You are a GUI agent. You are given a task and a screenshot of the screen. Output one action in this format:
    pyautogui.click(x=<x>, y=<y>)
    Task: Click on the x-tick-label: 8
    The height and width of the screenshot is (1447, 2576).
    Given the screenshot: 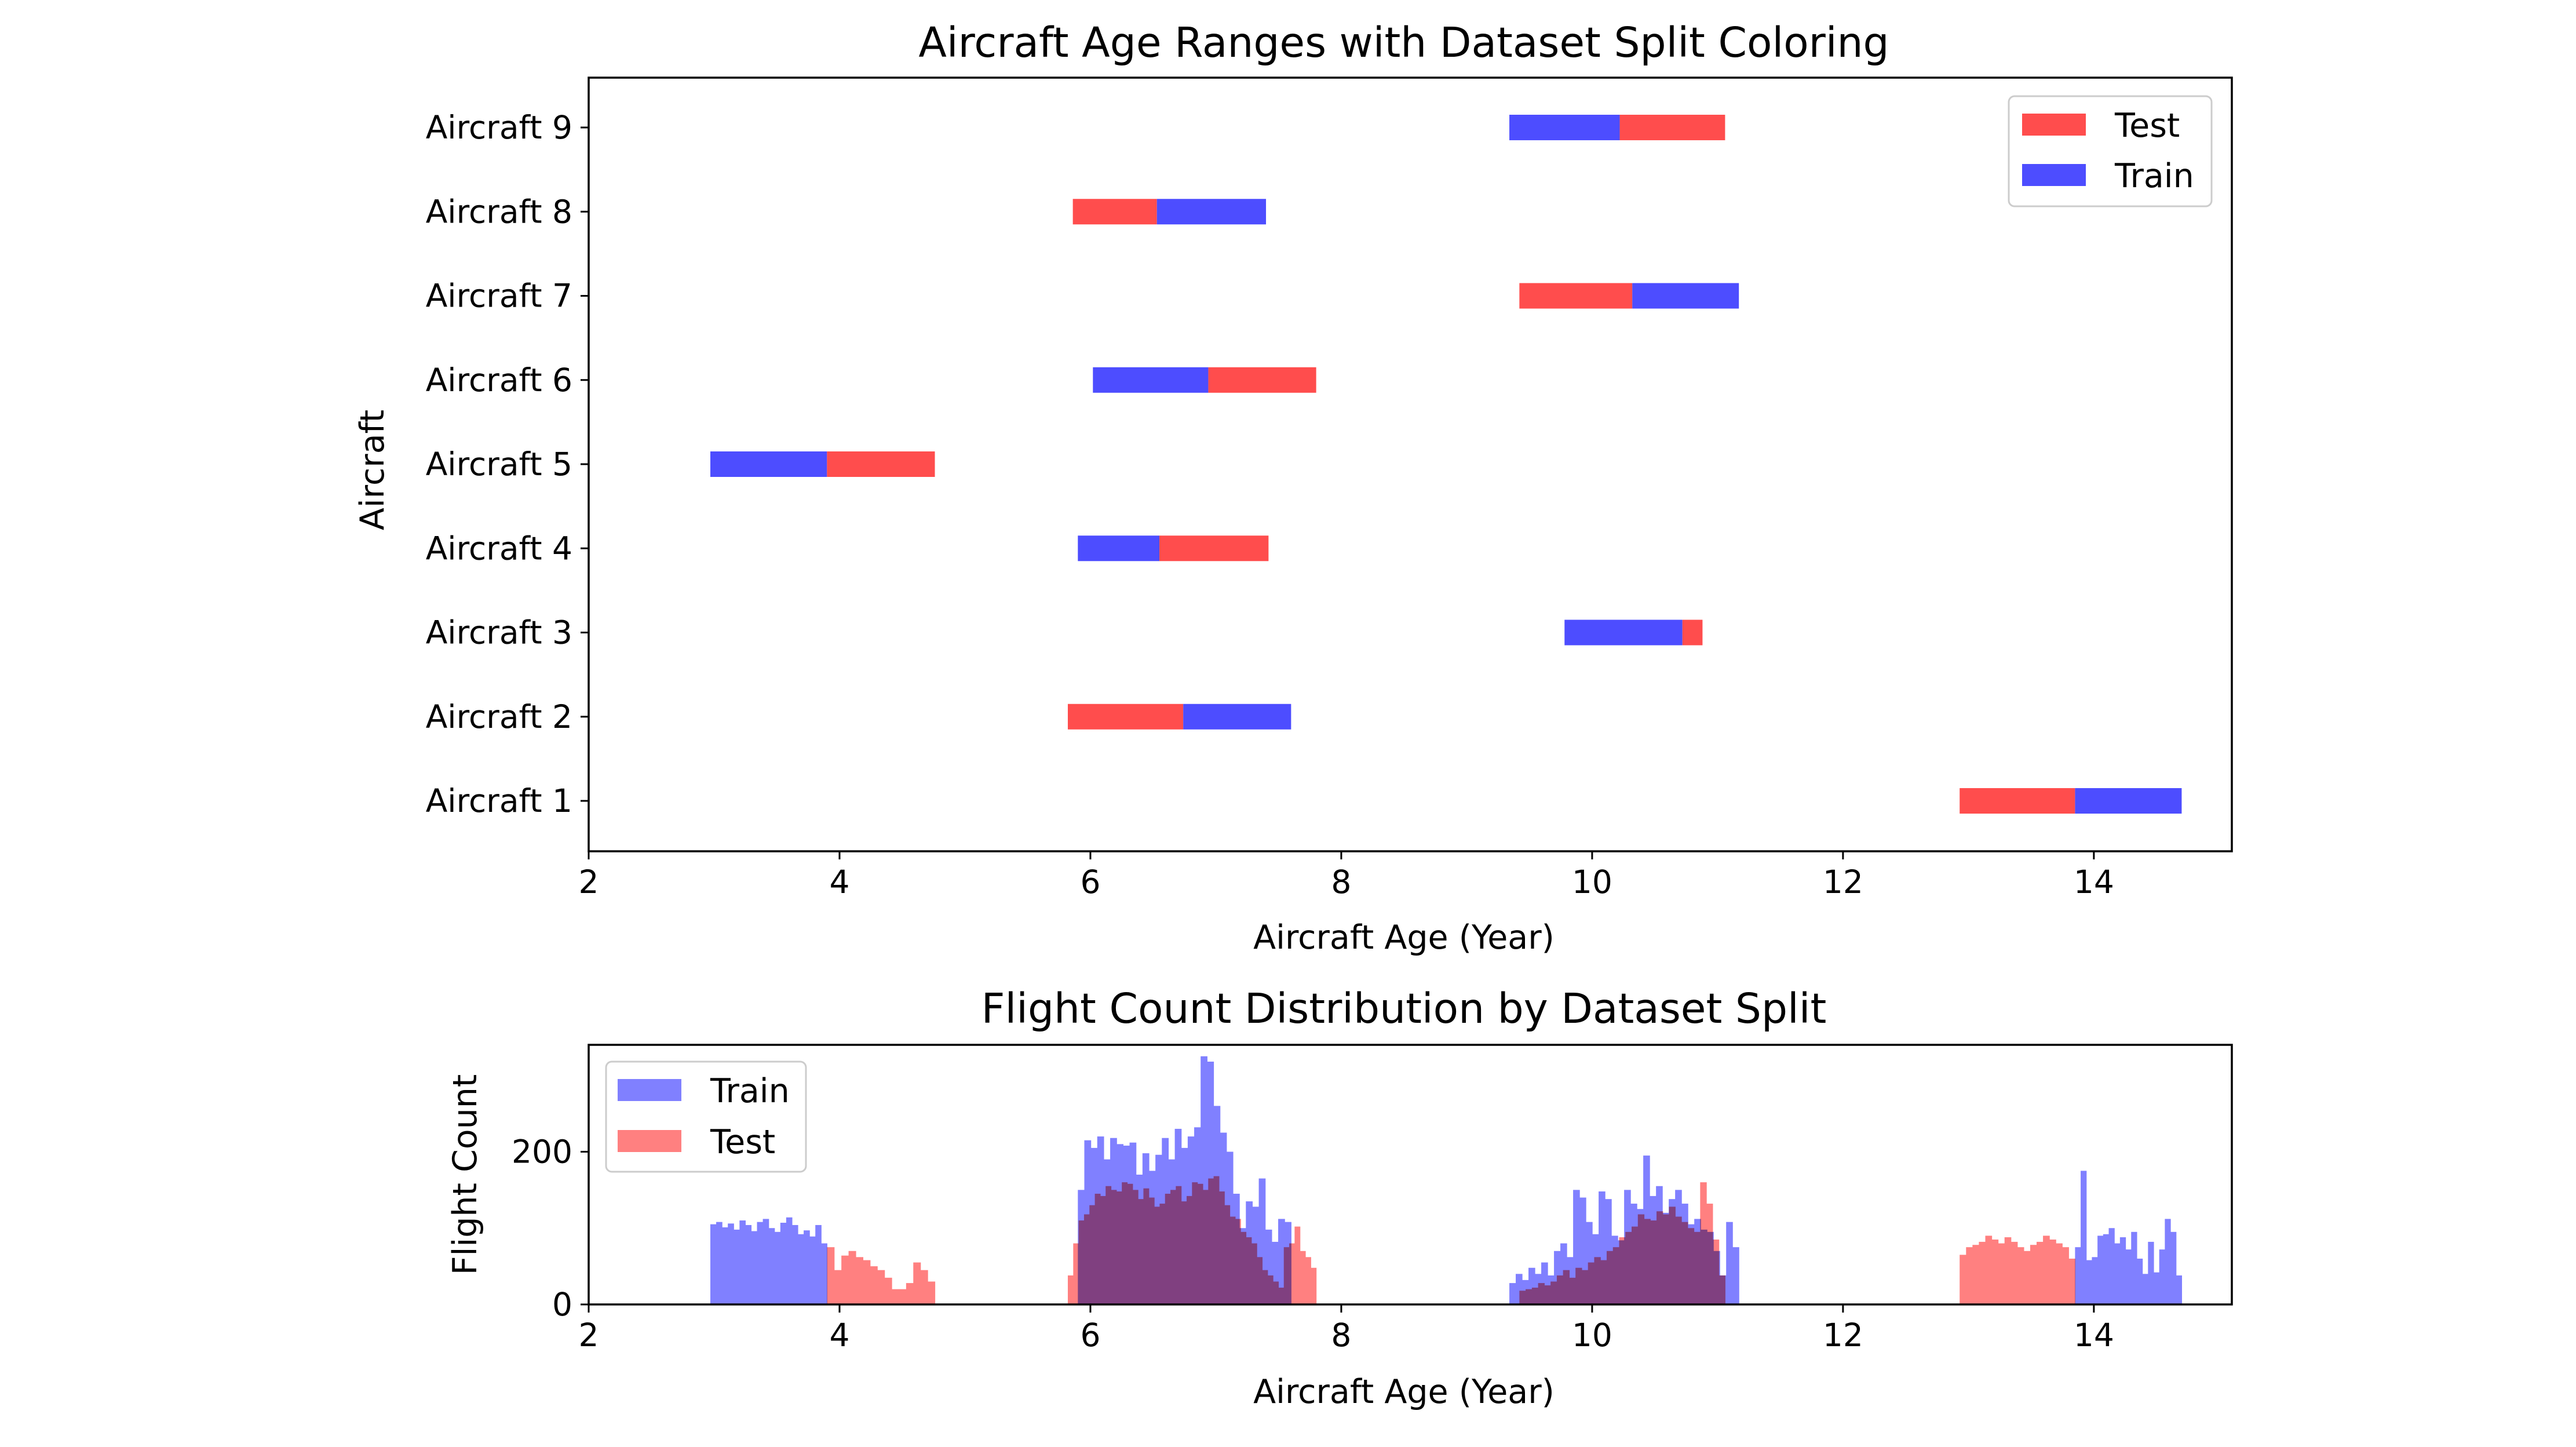 What is the action you would take?
    pyautogui.click(x=1341, y=1336)
    